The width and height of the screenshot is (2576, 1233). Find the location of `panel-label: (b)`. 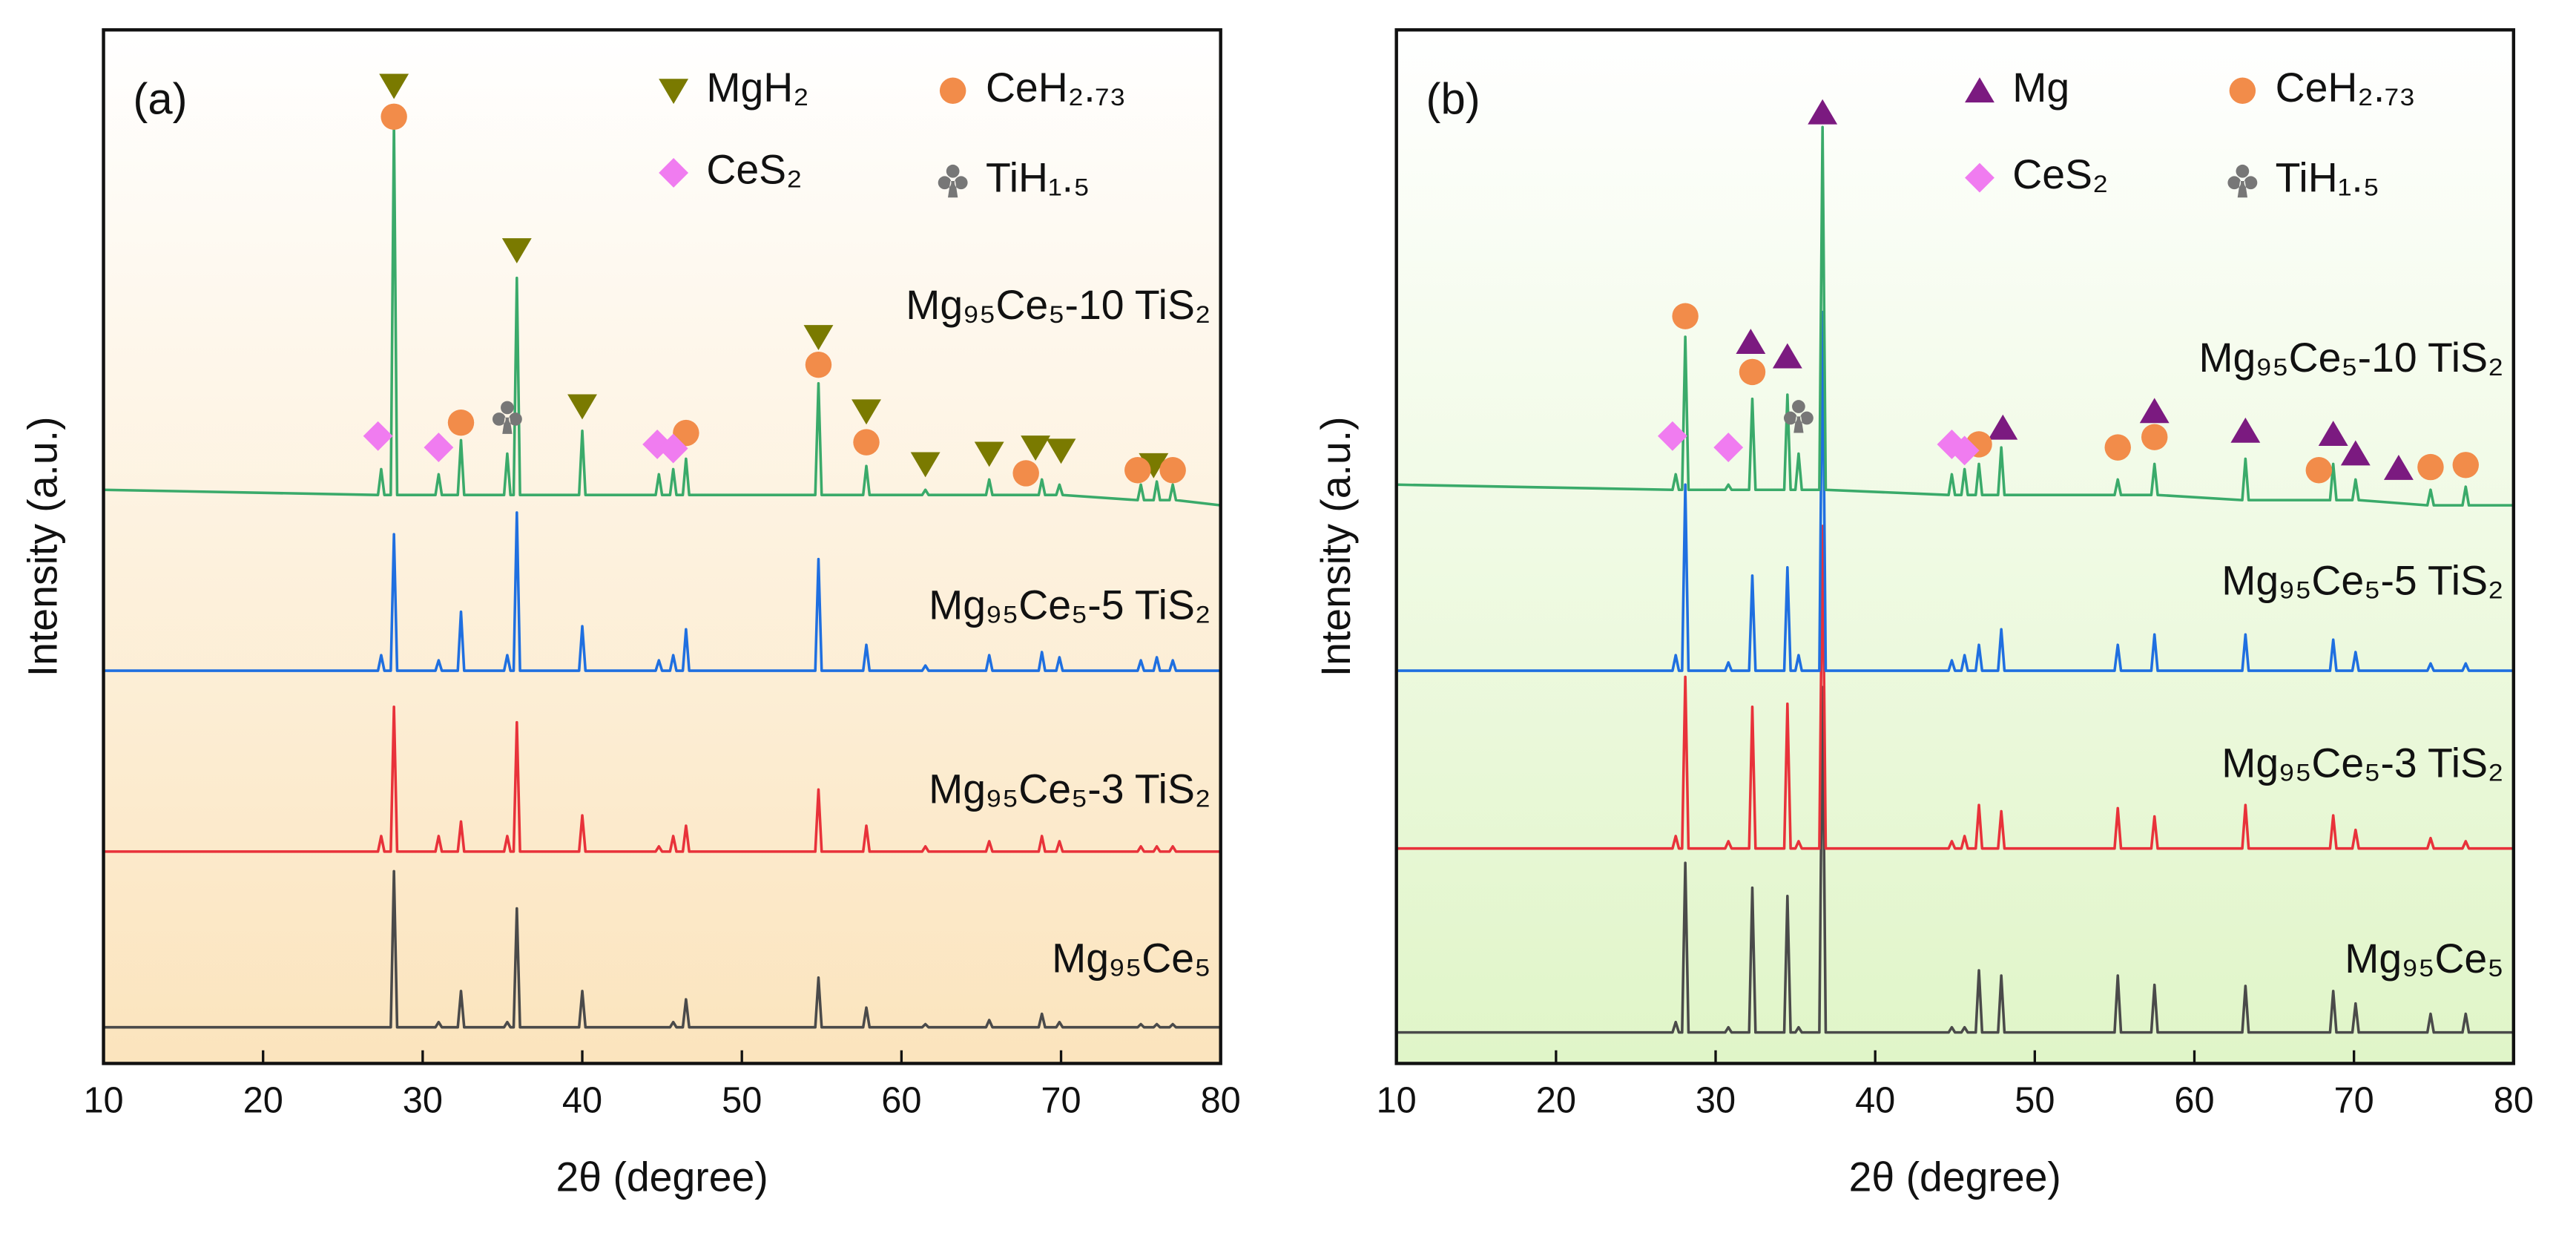

panel-label: (b) is located at coordinates (1453, 99).